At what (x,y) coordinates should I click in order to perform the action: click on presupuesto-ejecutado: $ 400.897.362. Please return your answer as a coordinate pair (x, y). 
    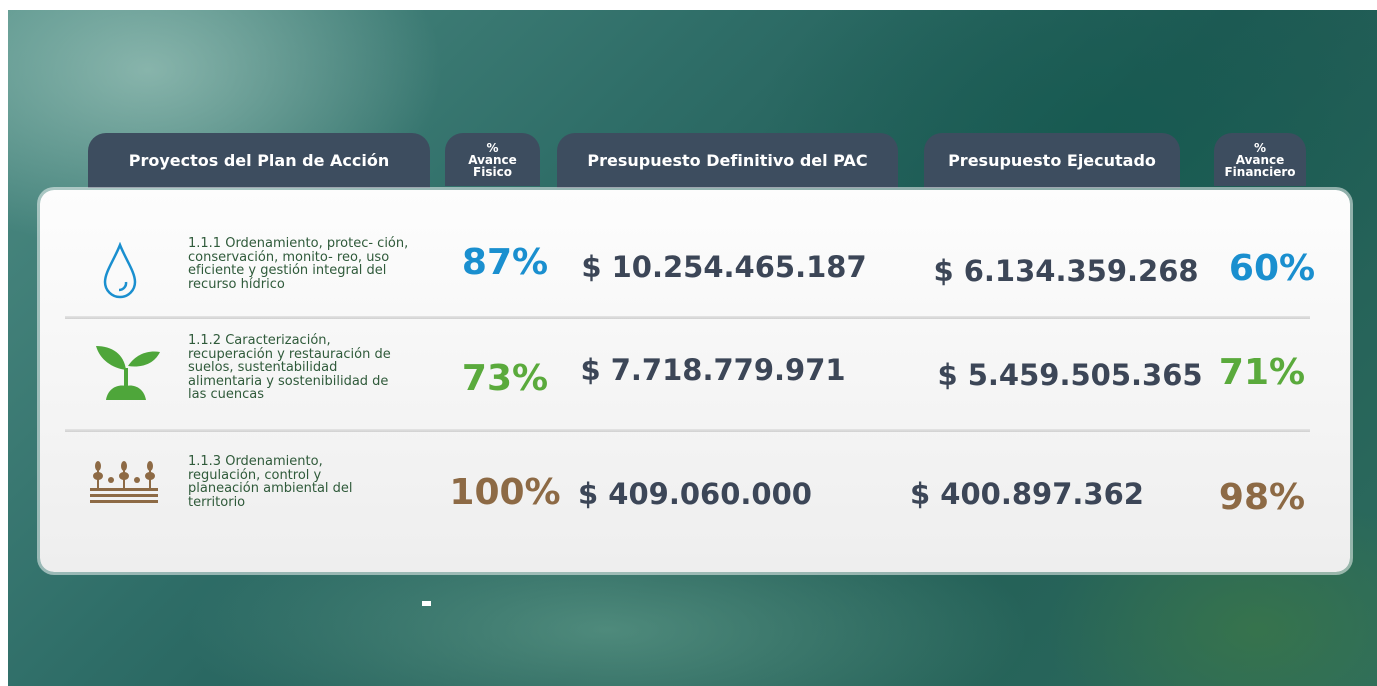
    Looking at the image, I should click on (1027, 494).